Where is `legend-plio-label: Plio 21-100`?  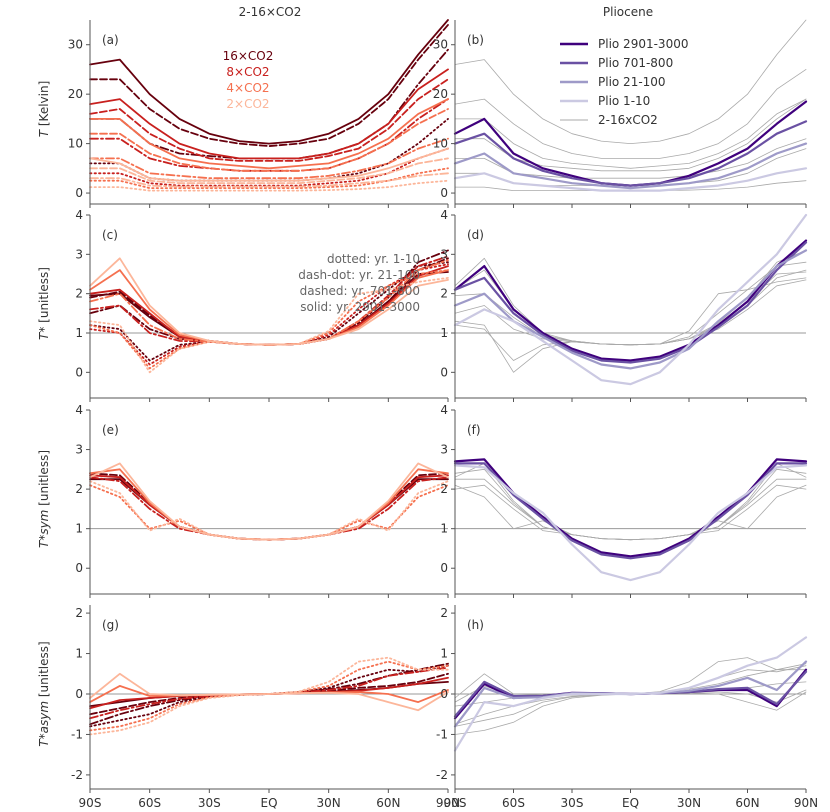 legend-plio-label: Plio 21-100 is located at coordinates (632, 82).